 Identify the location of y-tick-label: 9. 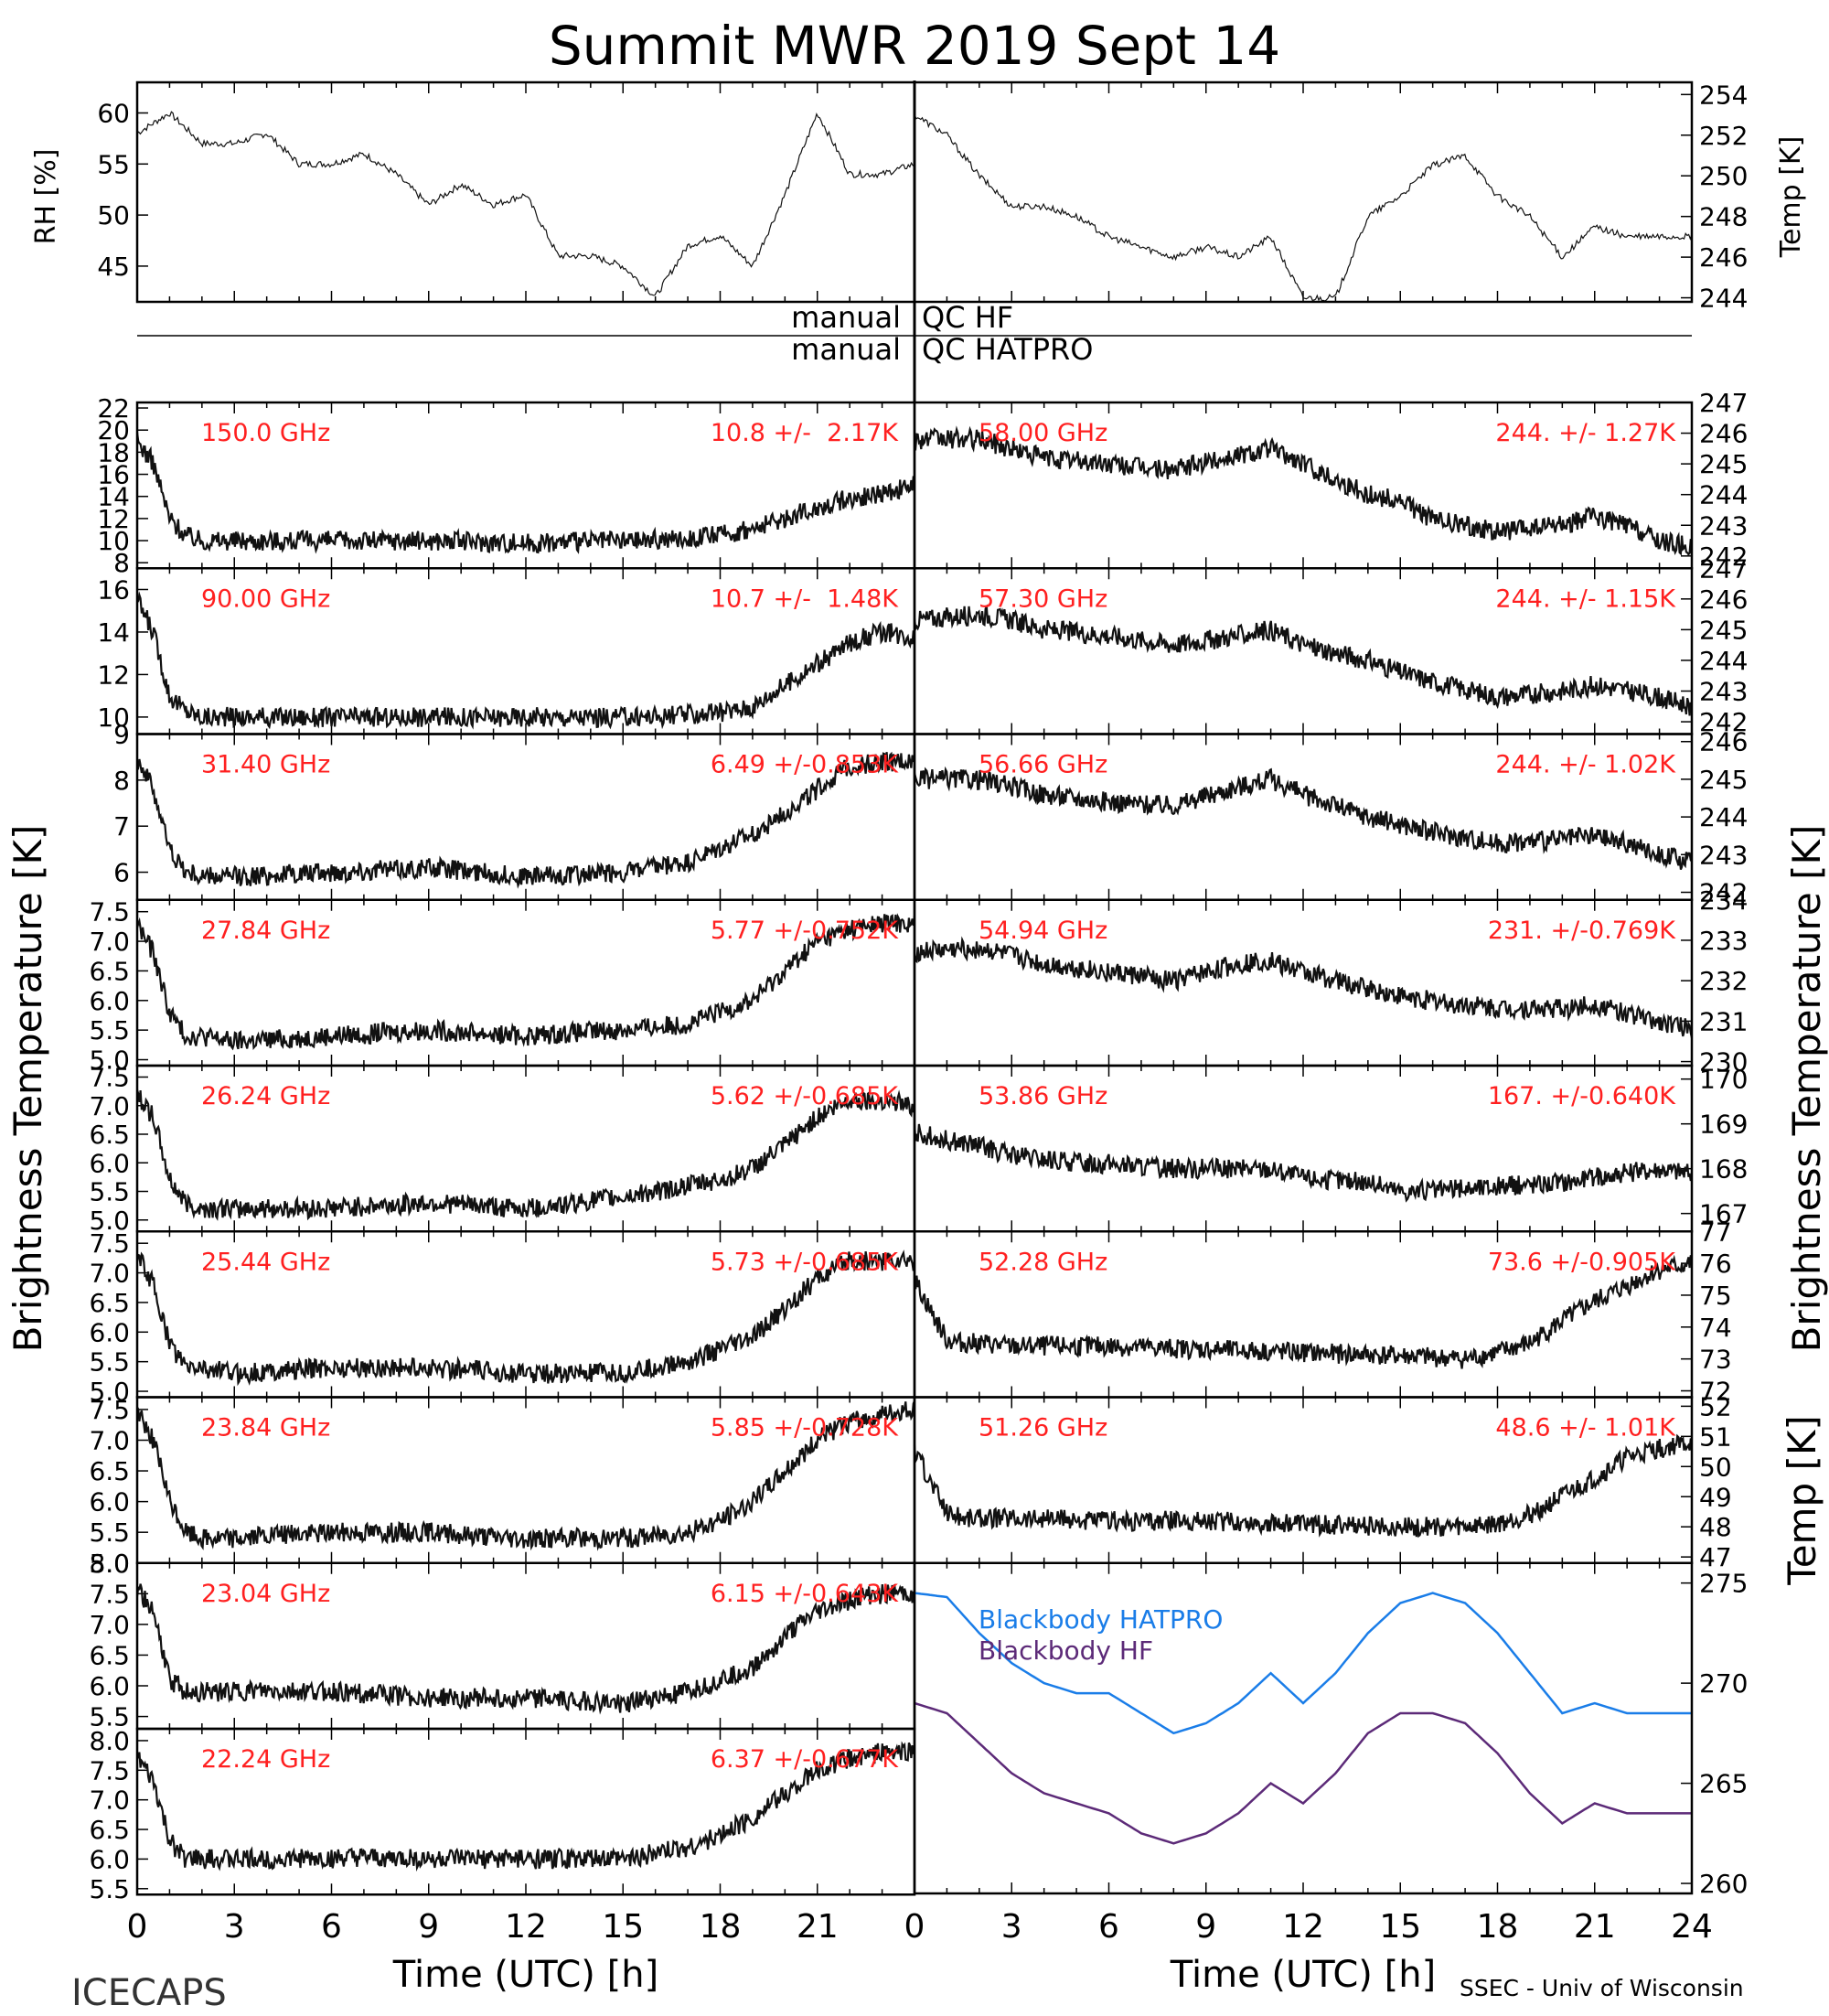
(121, 735).